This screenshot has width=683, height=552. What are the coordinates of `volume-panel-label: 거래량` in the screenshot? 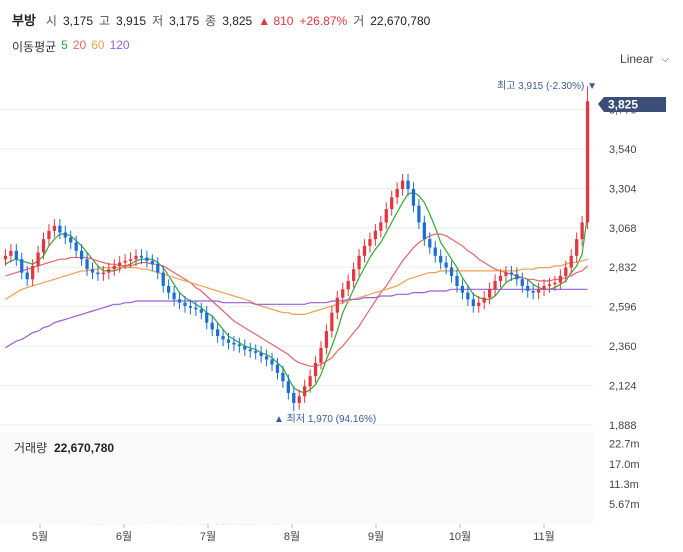 It's located at (30, 448).